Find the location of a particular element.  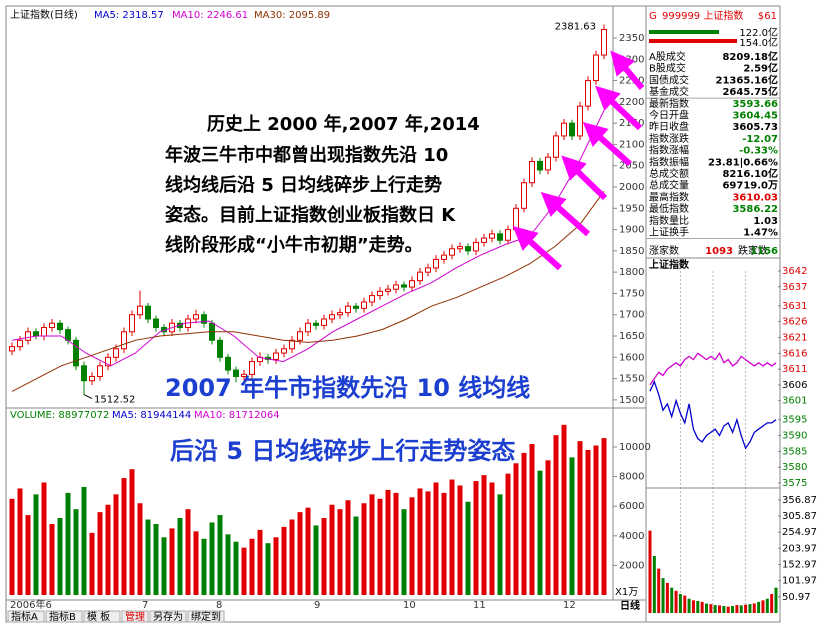

quote-label: 最高指数 is located at coordinates (669, 196).